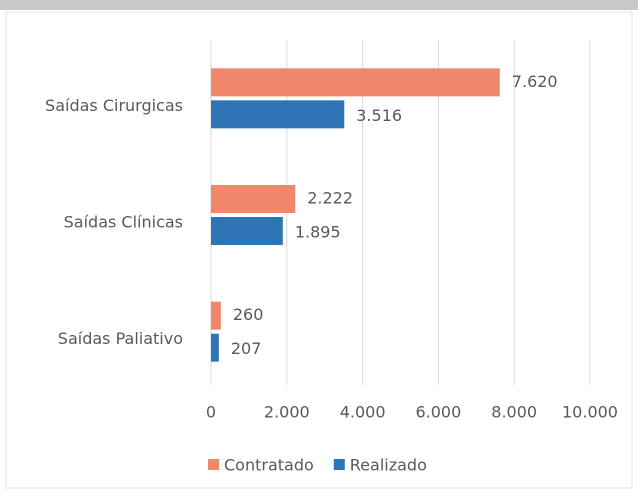  Describe the element at coordinates (318, 232) in the screenshot. I see `value-label: 1.895` at that location.